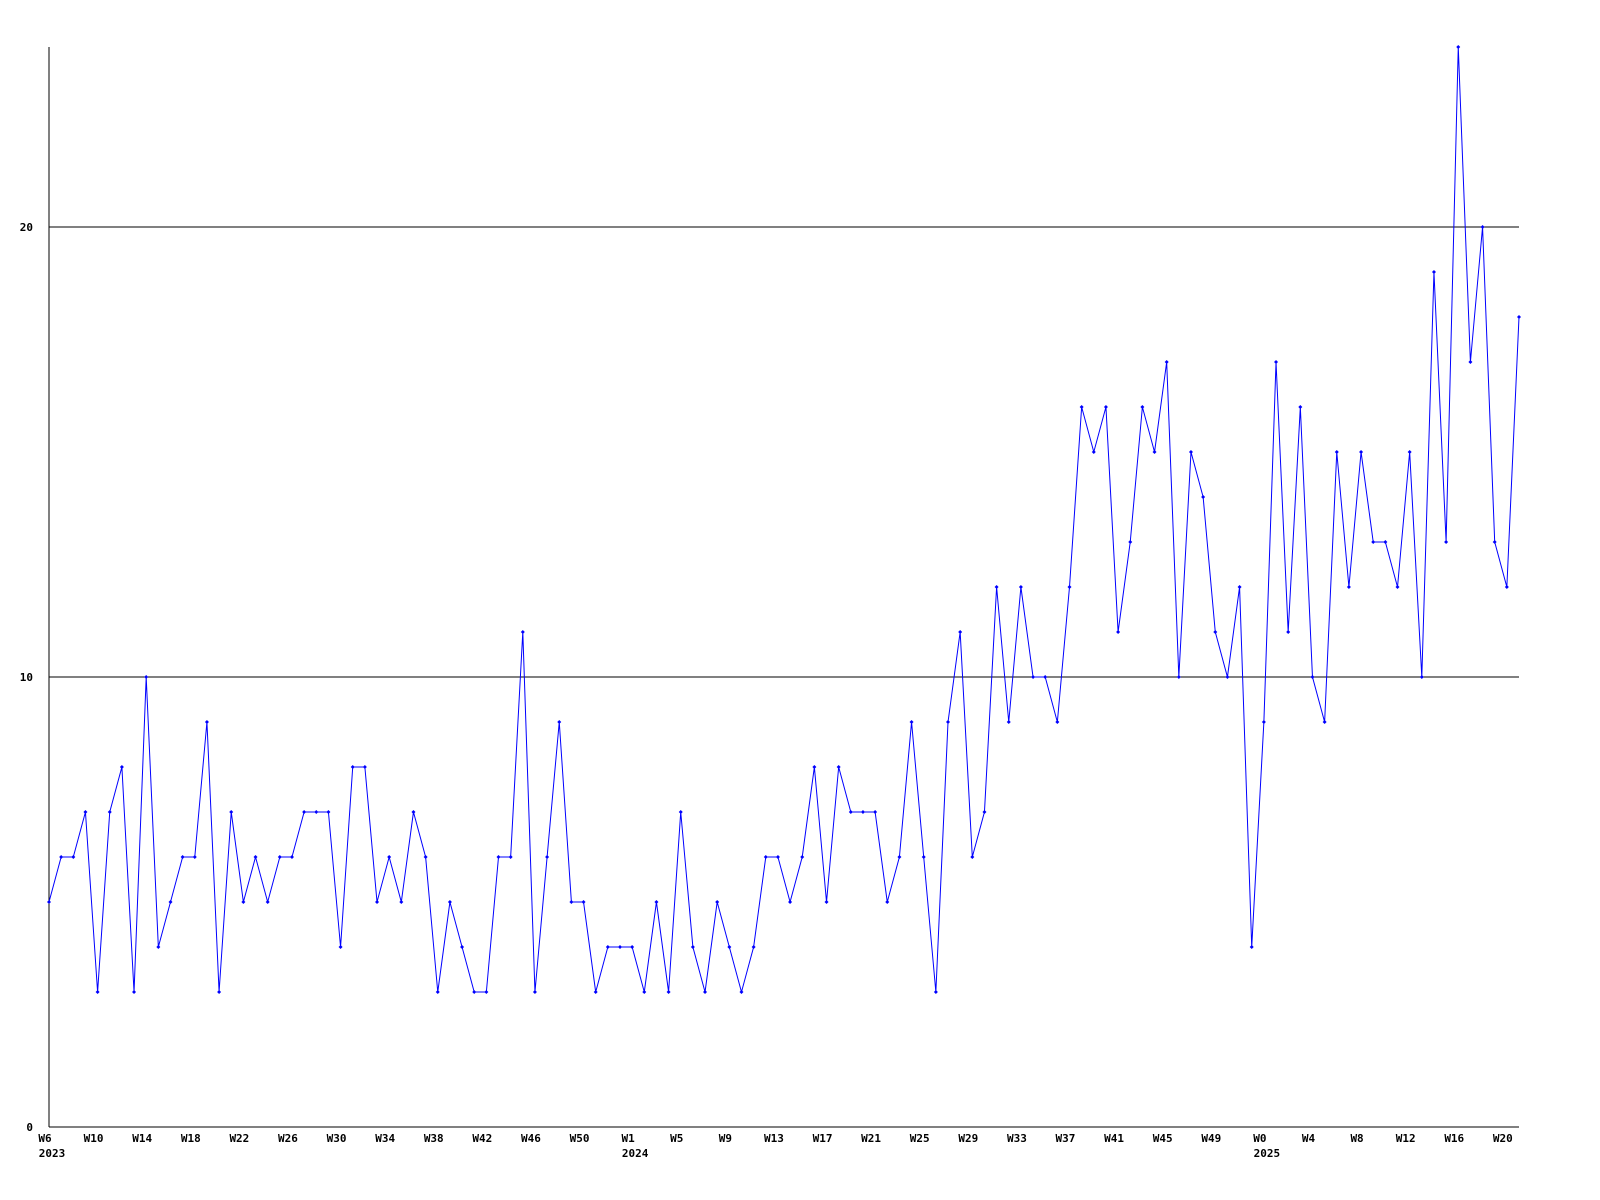  Describe the element at coordinates (920, 1138) in the screenshot. I see `x-tick-label: W25` at that location.